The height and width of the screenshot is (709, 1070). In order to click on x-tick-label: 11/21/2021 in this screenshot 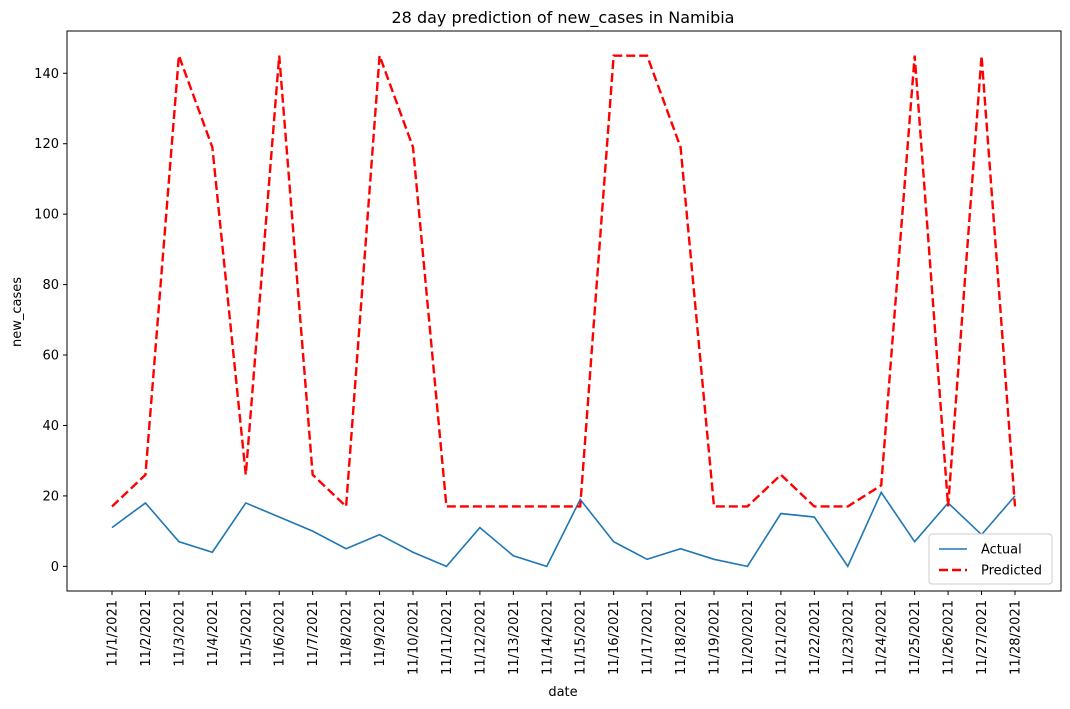, I will do `click(781, 637)`.